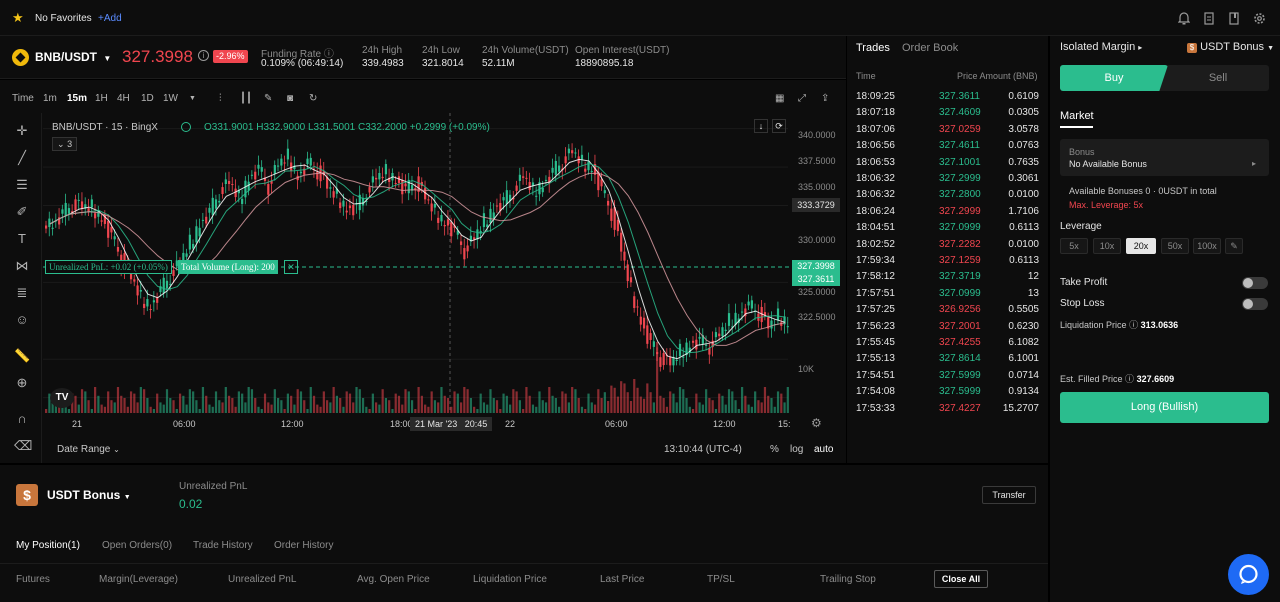  Describe the element at coordinates (1248, 574) in the screenshot. I see `chat-support-button` at that location.